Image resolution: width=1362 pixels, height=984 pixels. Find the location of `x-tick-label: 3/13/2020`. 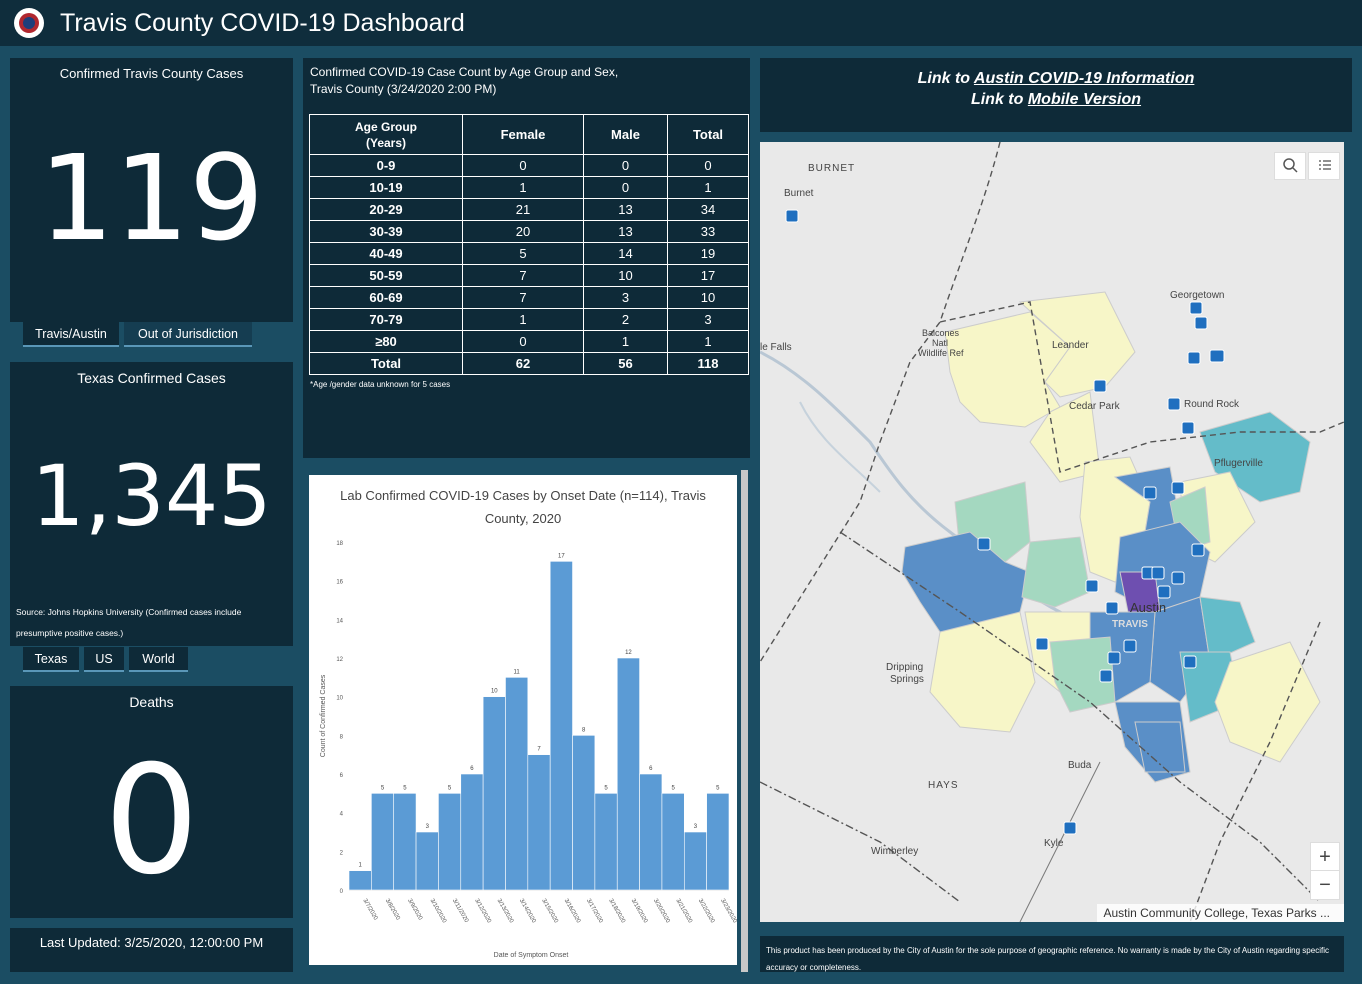

x-tick-label: 3/13/2020 is located at coordinates (505, 911).